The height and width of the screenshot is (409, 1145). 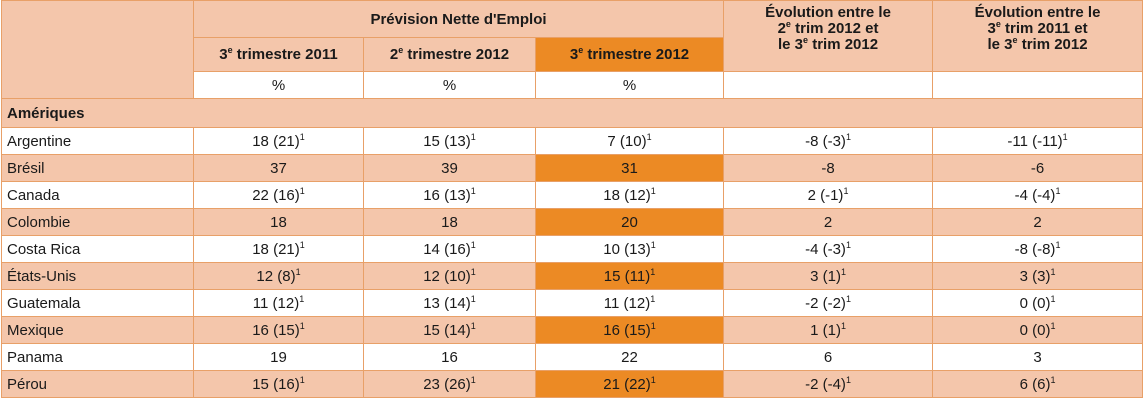 I want to click on value-cell: 22, so click(x=629, y=357).